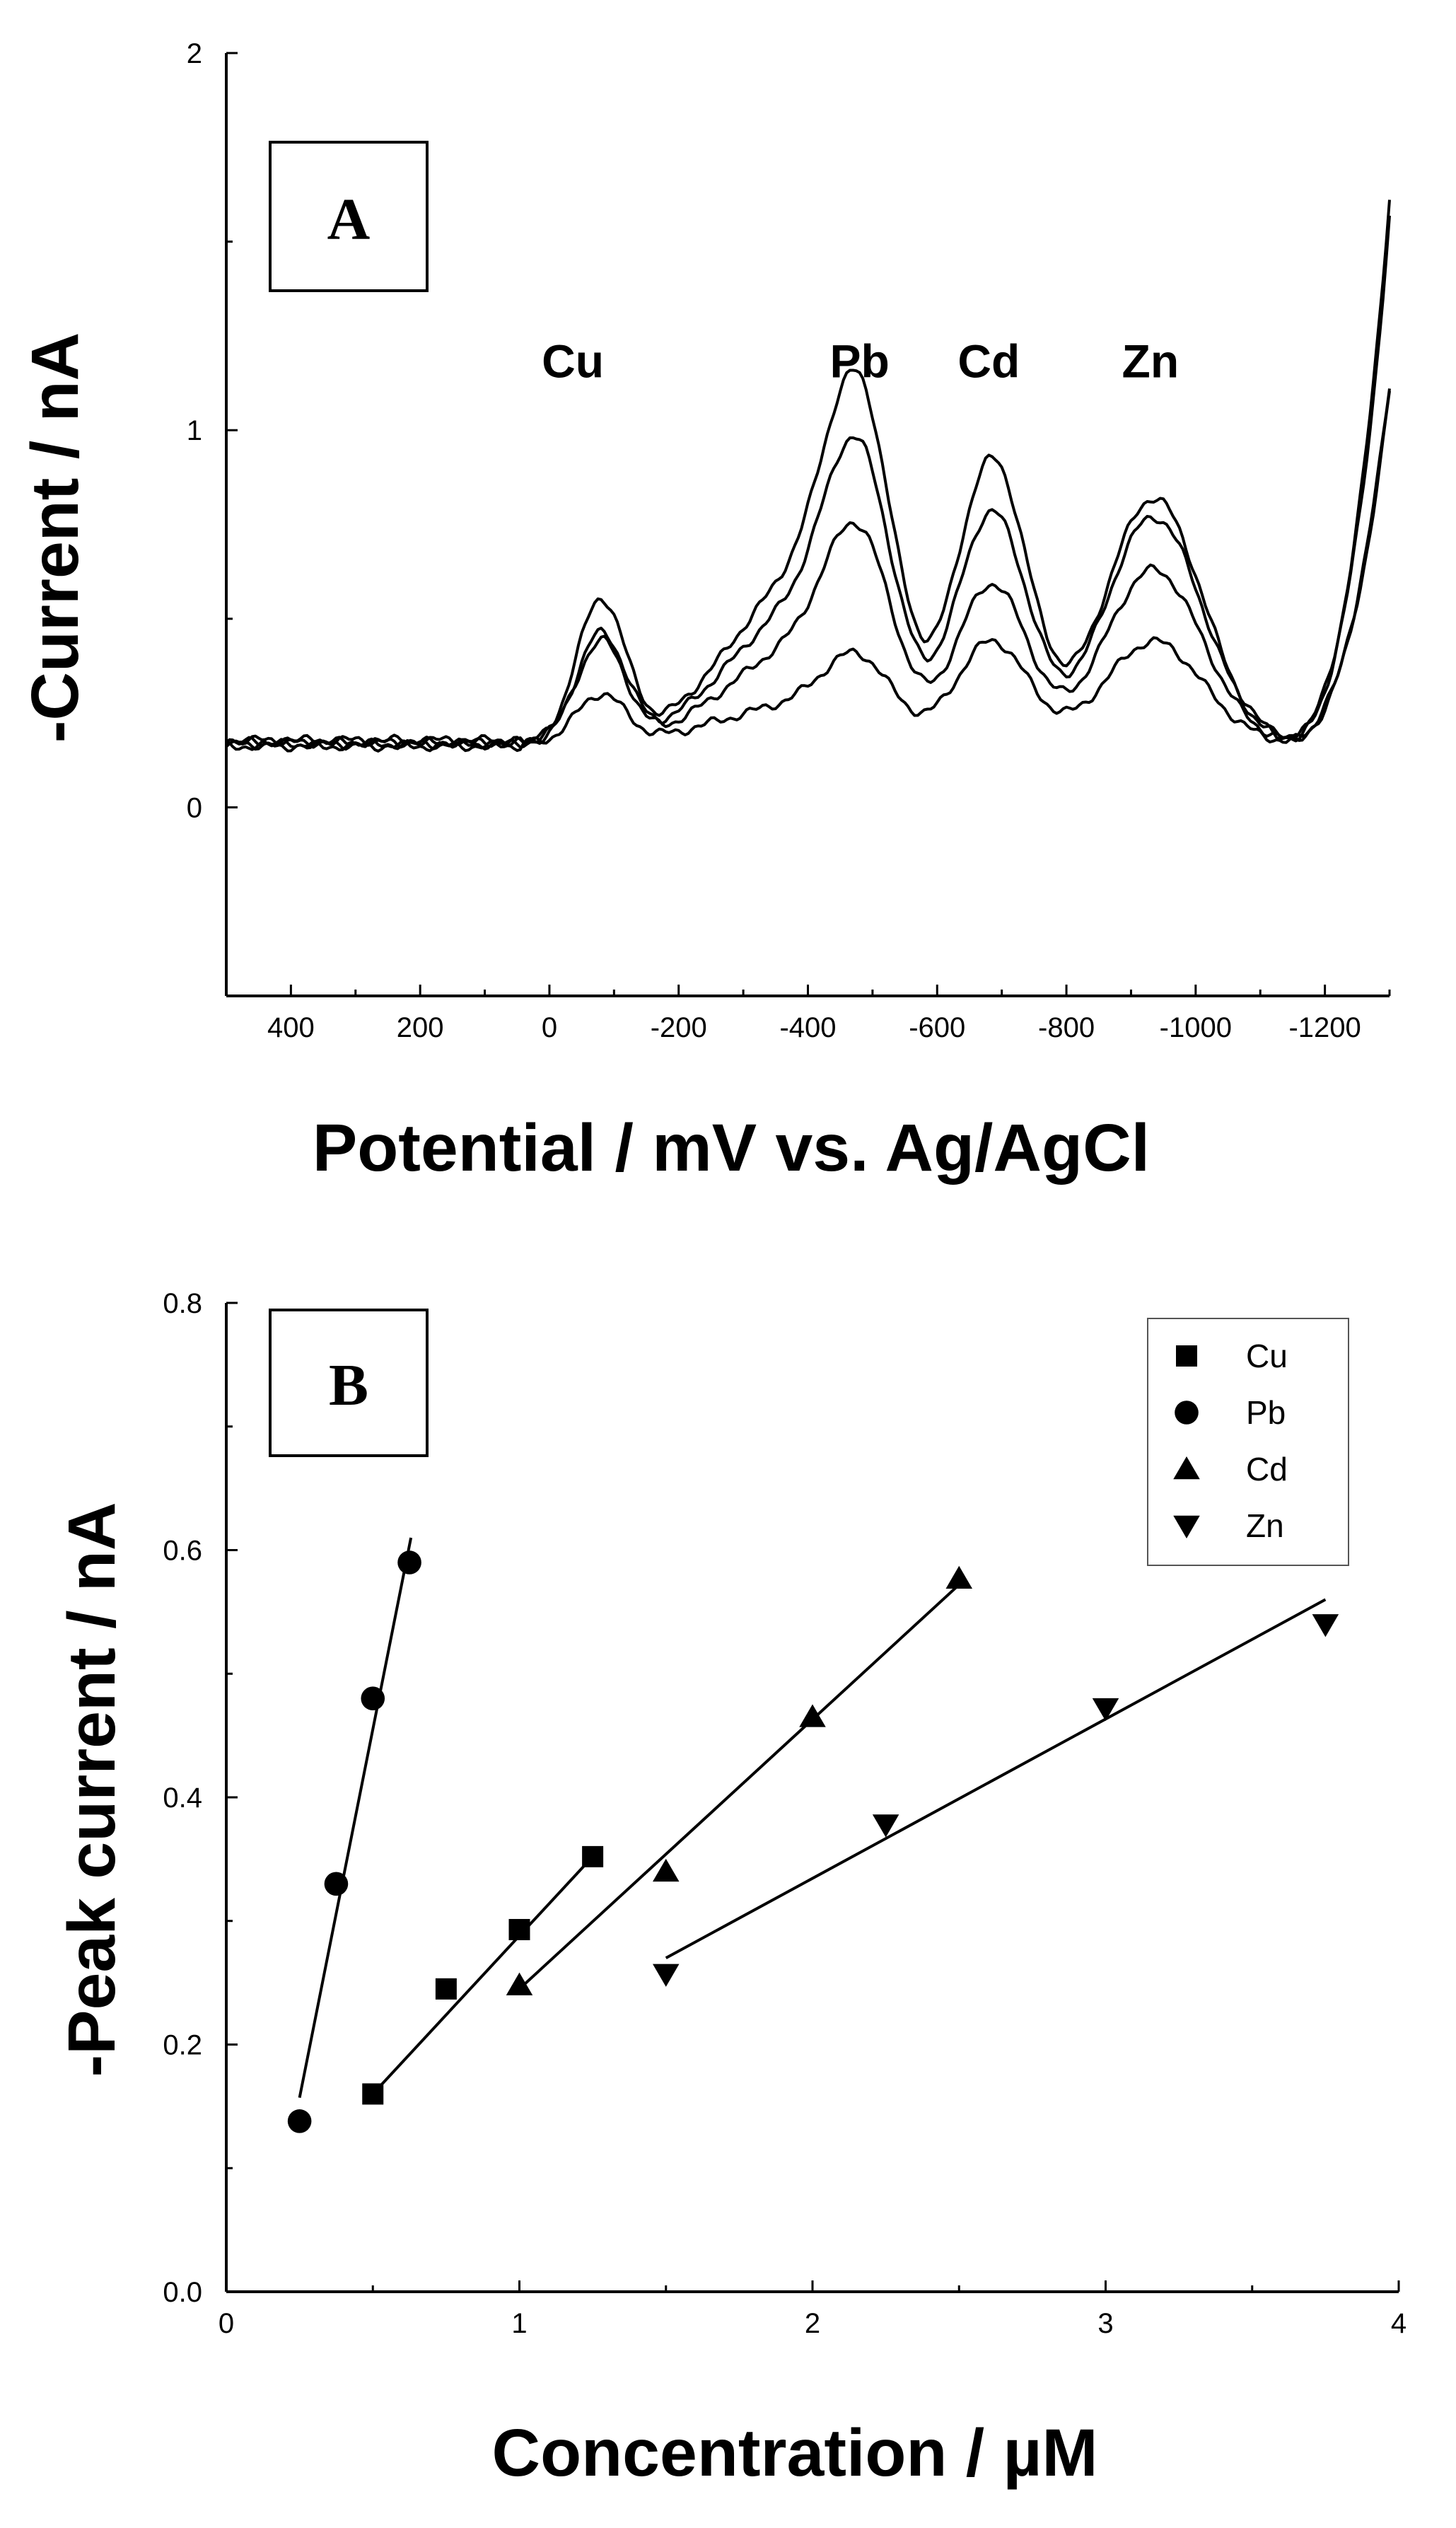 This screenshot has width=1456, height=2528. What do you see at coordinates (1266, 1413) in the screenshot?
I see `legend-label-pb: Pb` at bounding box center [1266, 1413].